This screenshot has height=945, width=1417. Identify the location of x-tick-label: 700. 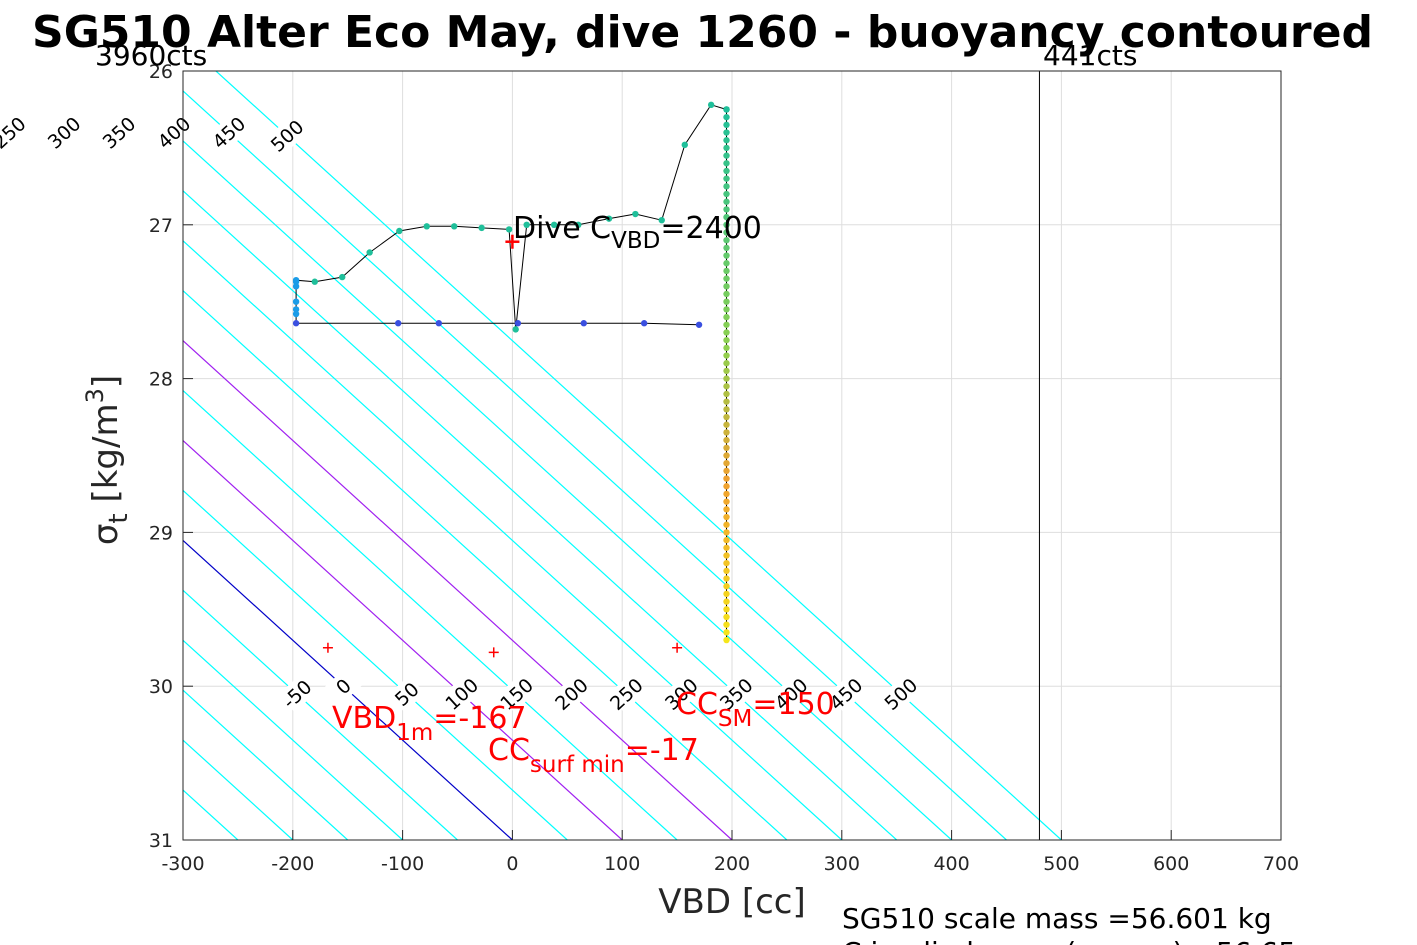
(1281, 864).